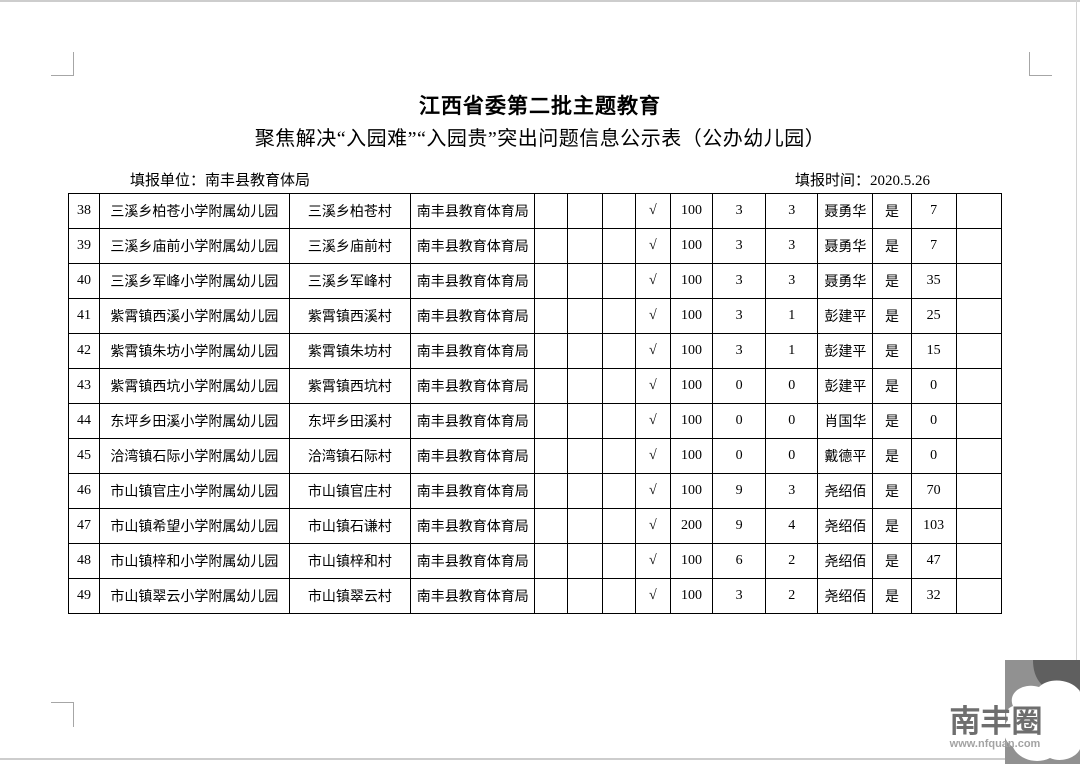  I want to click on table-row: 43 紫霄镇西坑小学附属幼儿园 紫霄镇西坑村 南丰县教育体育局 √ 100 0 0 彭建平是 0, so click(535, 386).